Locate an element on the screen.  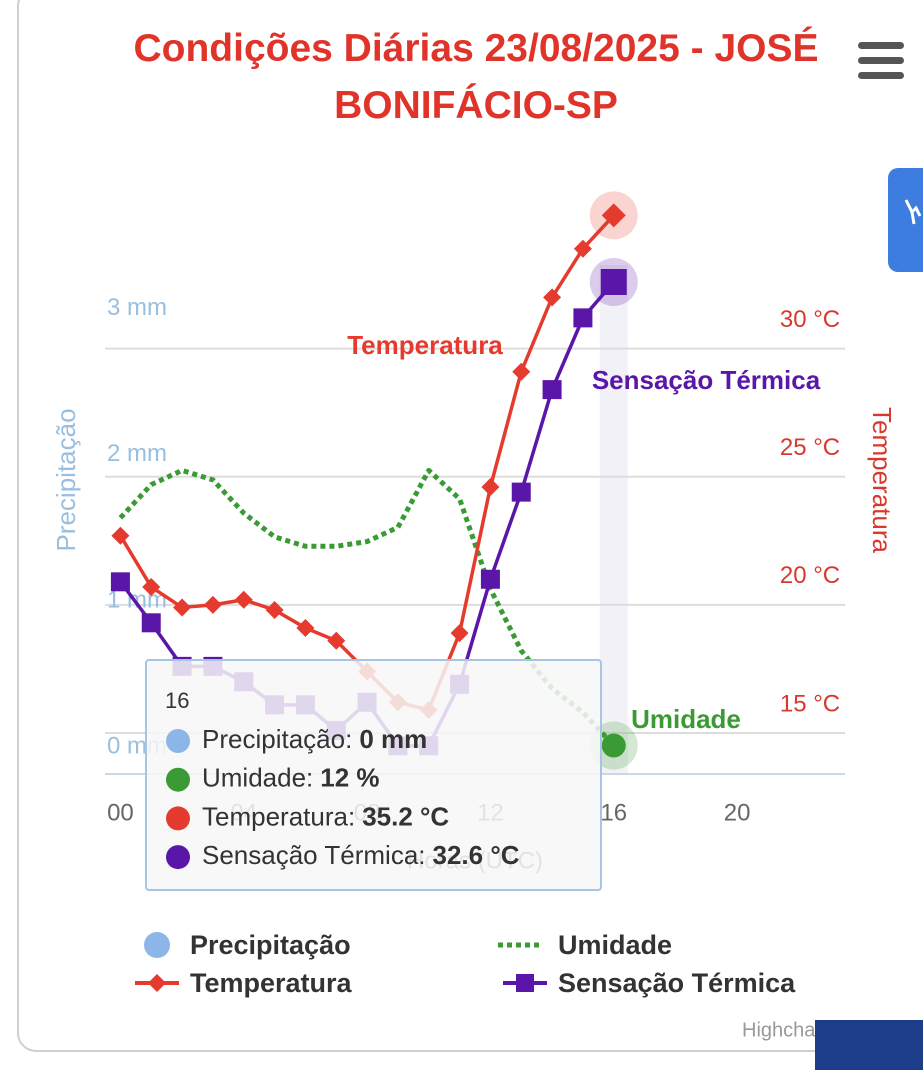
legend-label: Temperatura is located at coordinates (271, 983).